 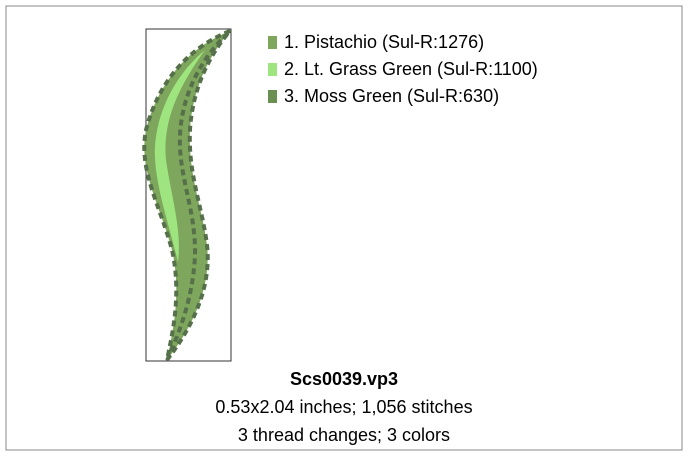 What do you see at coordinates (411, 69) in the screenshot?
I see `thread-label: 2. Lt. Grass Green (Sul-R:1100)` at bounding box center [411, 69].